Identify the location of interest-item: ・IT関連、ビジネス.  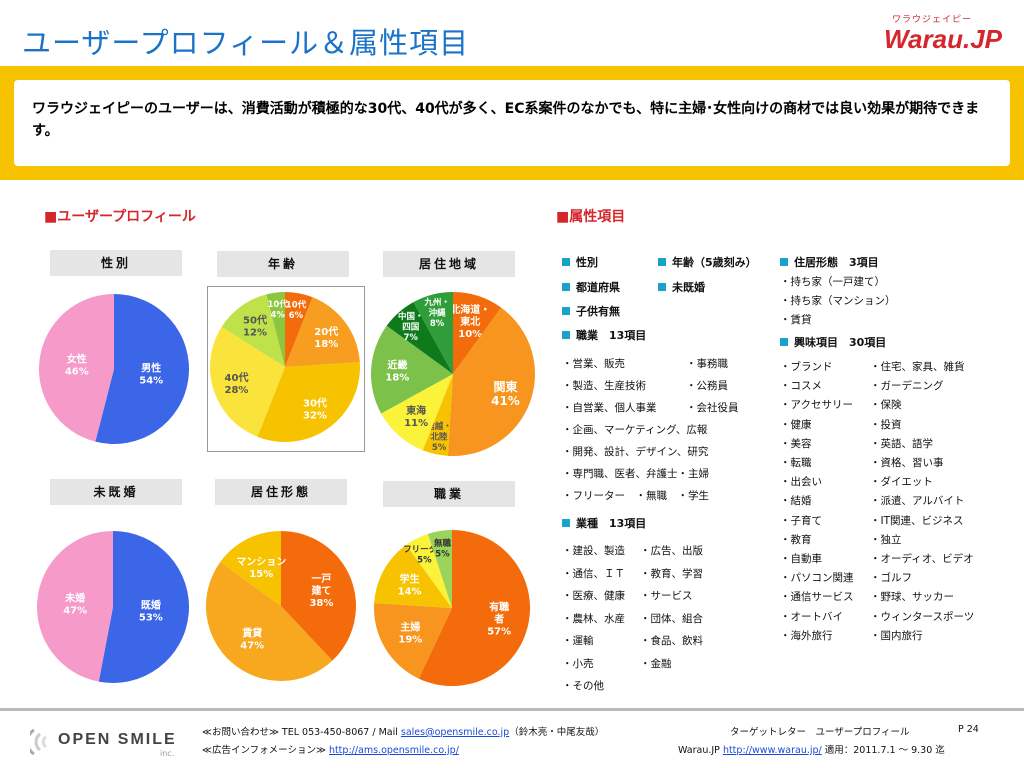
(917, 520).